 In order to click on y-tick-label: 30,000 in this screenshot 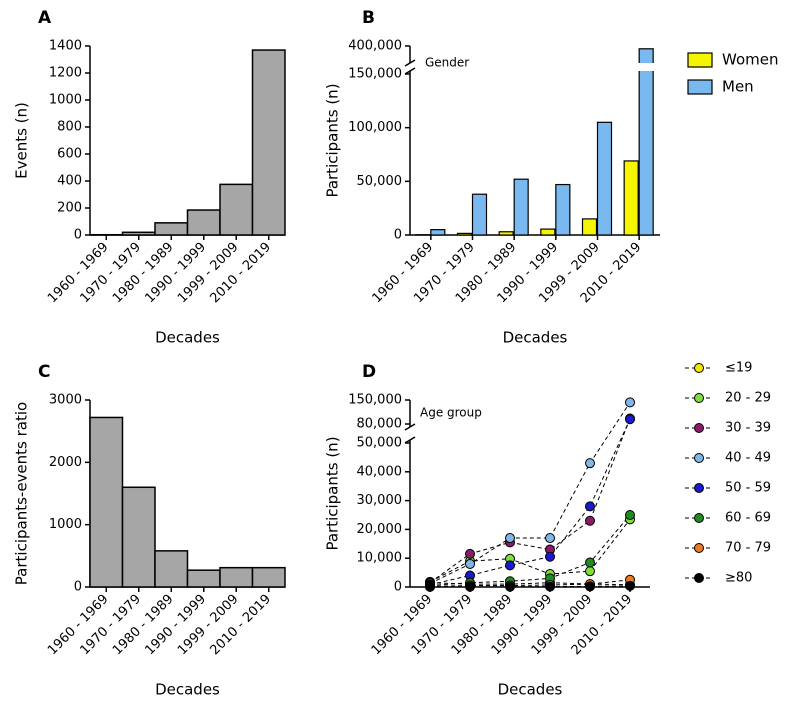, I will do `click(380, 500)`.